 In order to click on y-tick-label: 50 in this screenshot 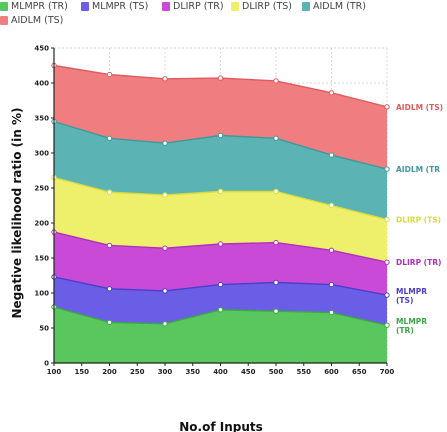, I will do `click(44, 329)`.